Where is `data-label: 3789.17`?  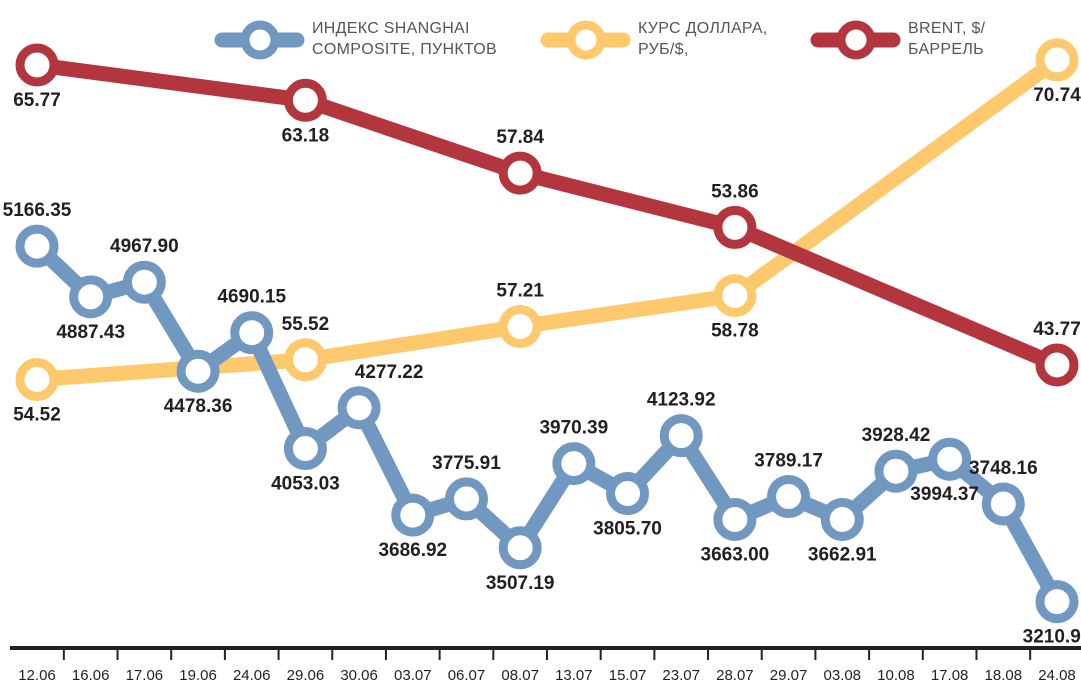 data-label: 3789.17 is located at coordinates (788, 461).